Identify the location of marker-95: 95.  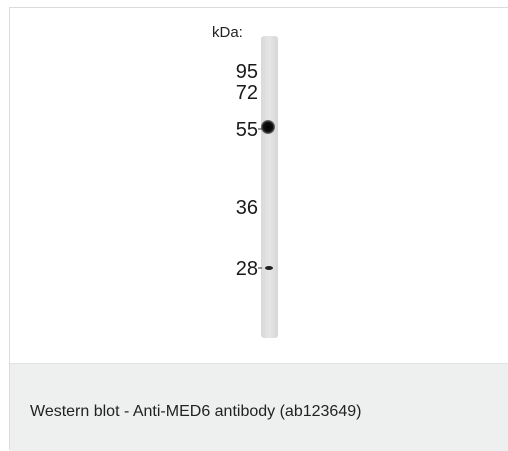
(246, 72).